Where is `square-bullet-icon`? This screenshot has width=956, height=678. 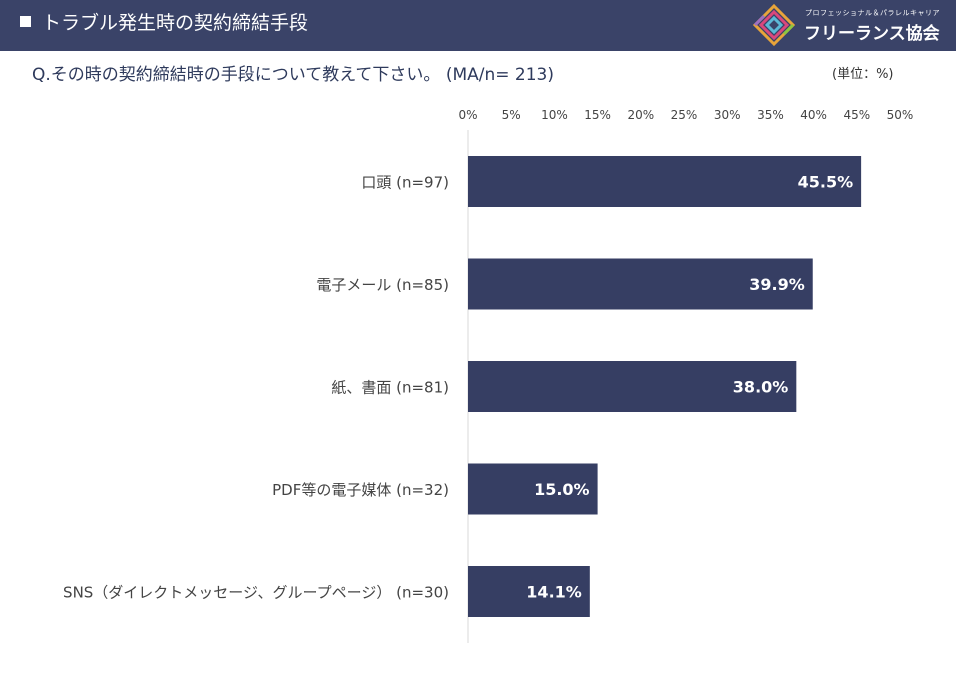 square-bullet-icon is located at coordinates (25, 21).